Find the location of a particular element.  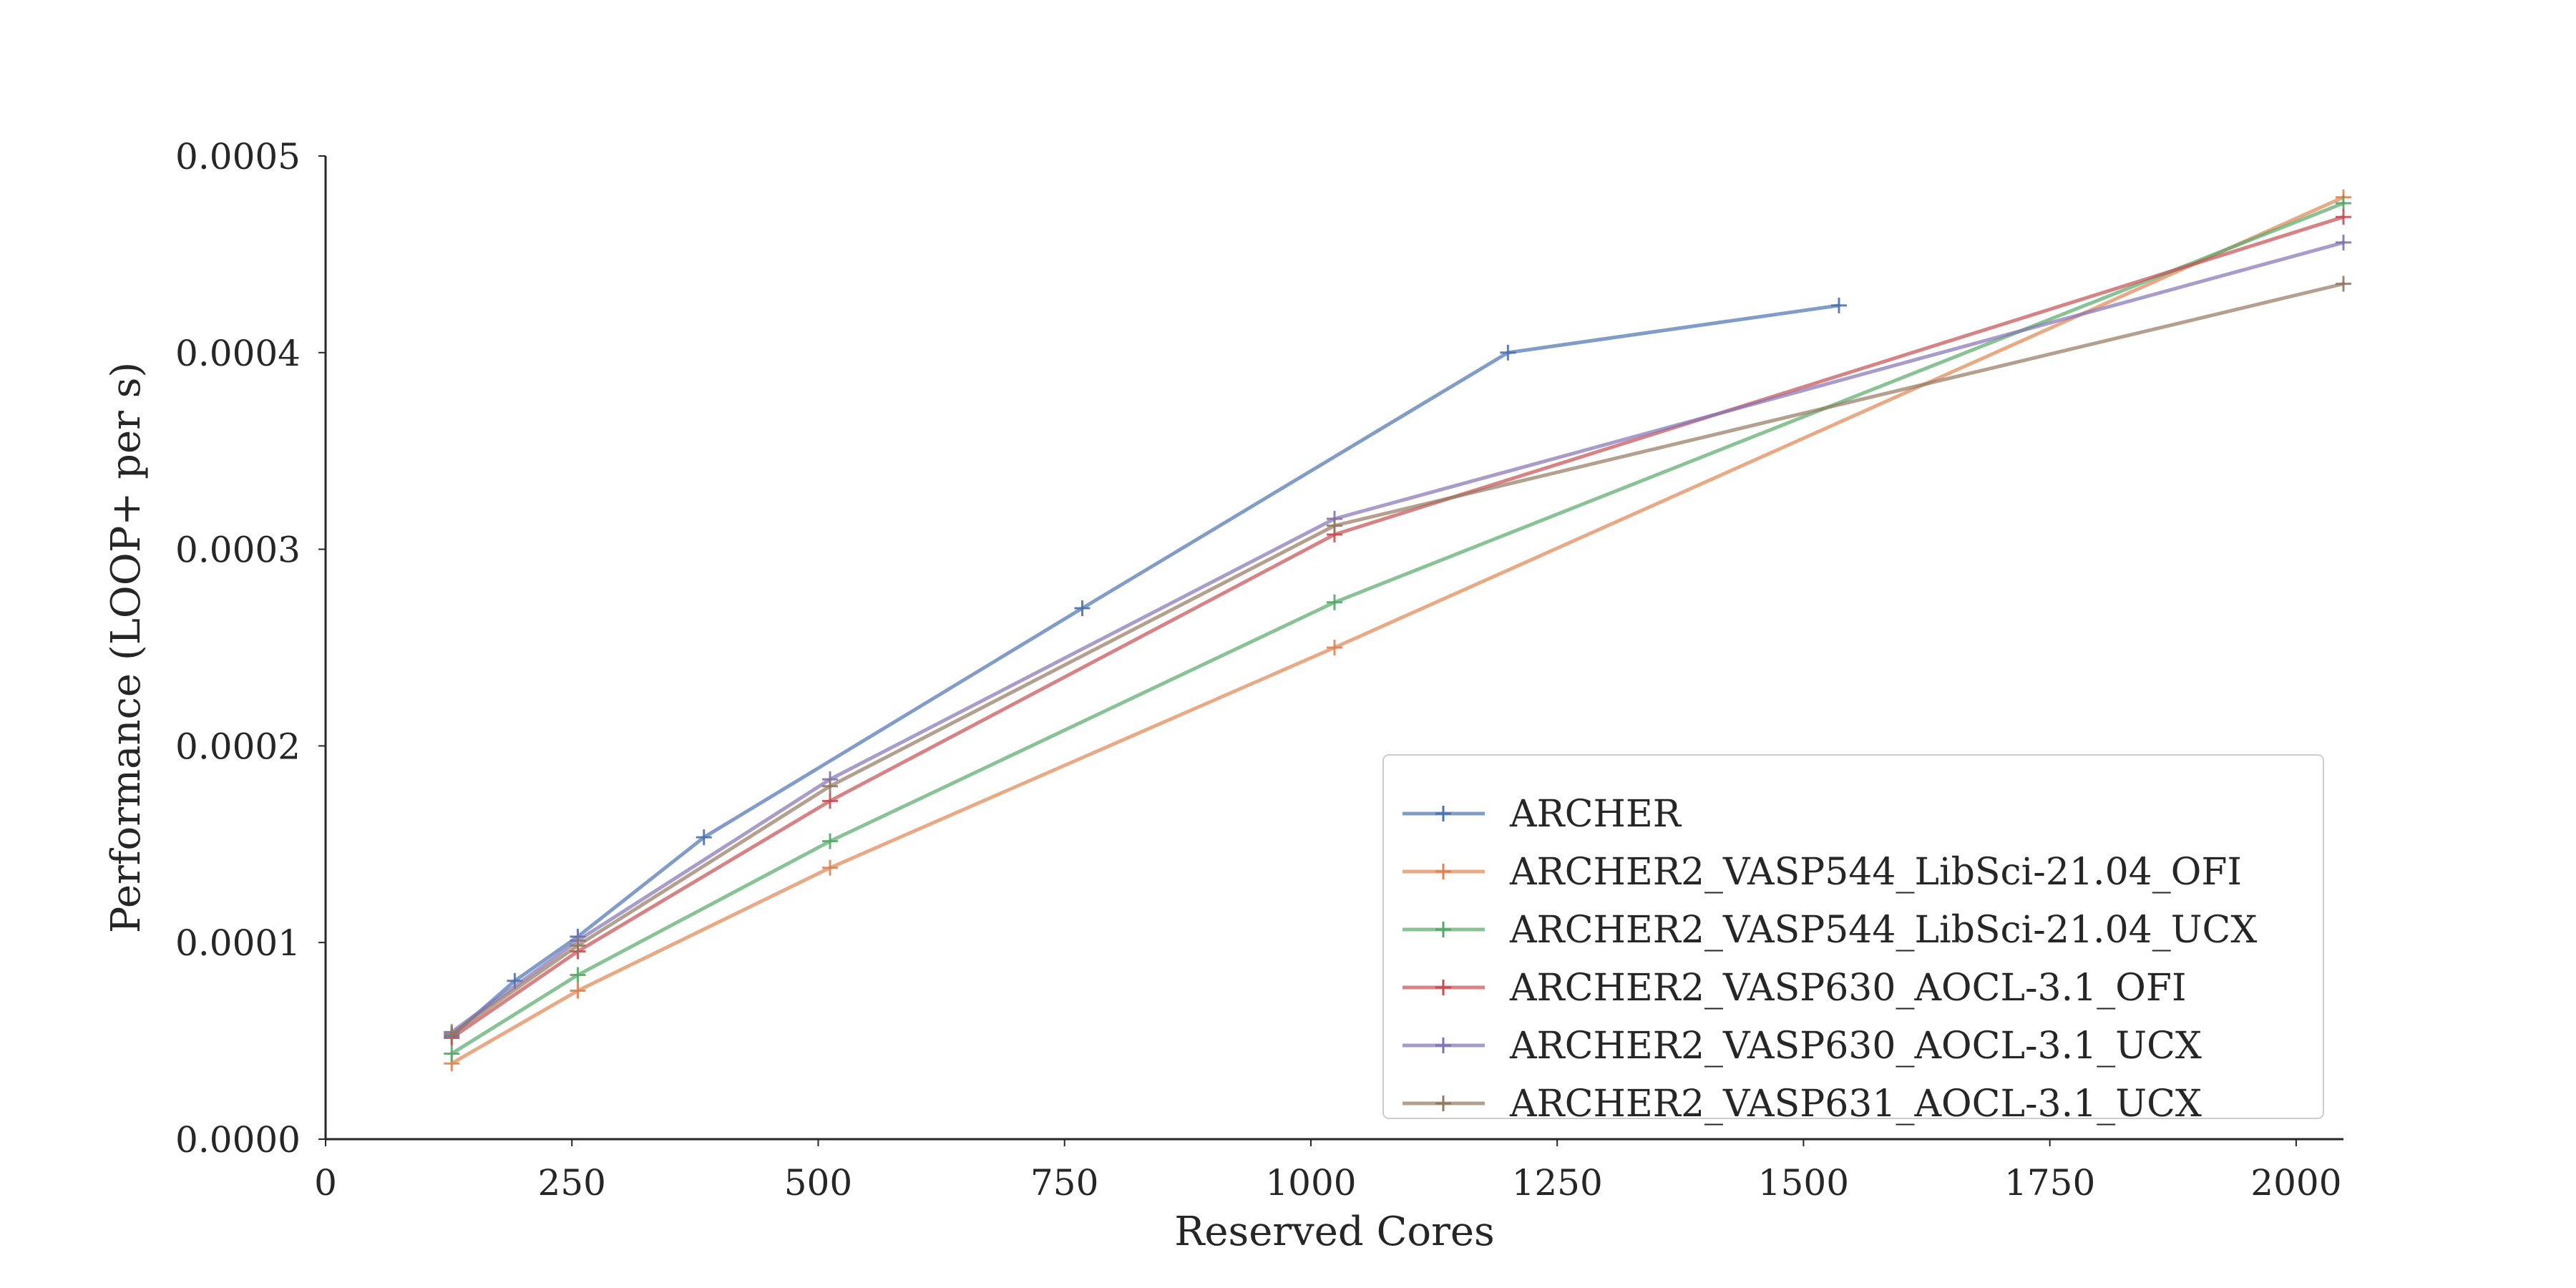

x-tick-label: 750 is located at coordinates (1064, 1183).